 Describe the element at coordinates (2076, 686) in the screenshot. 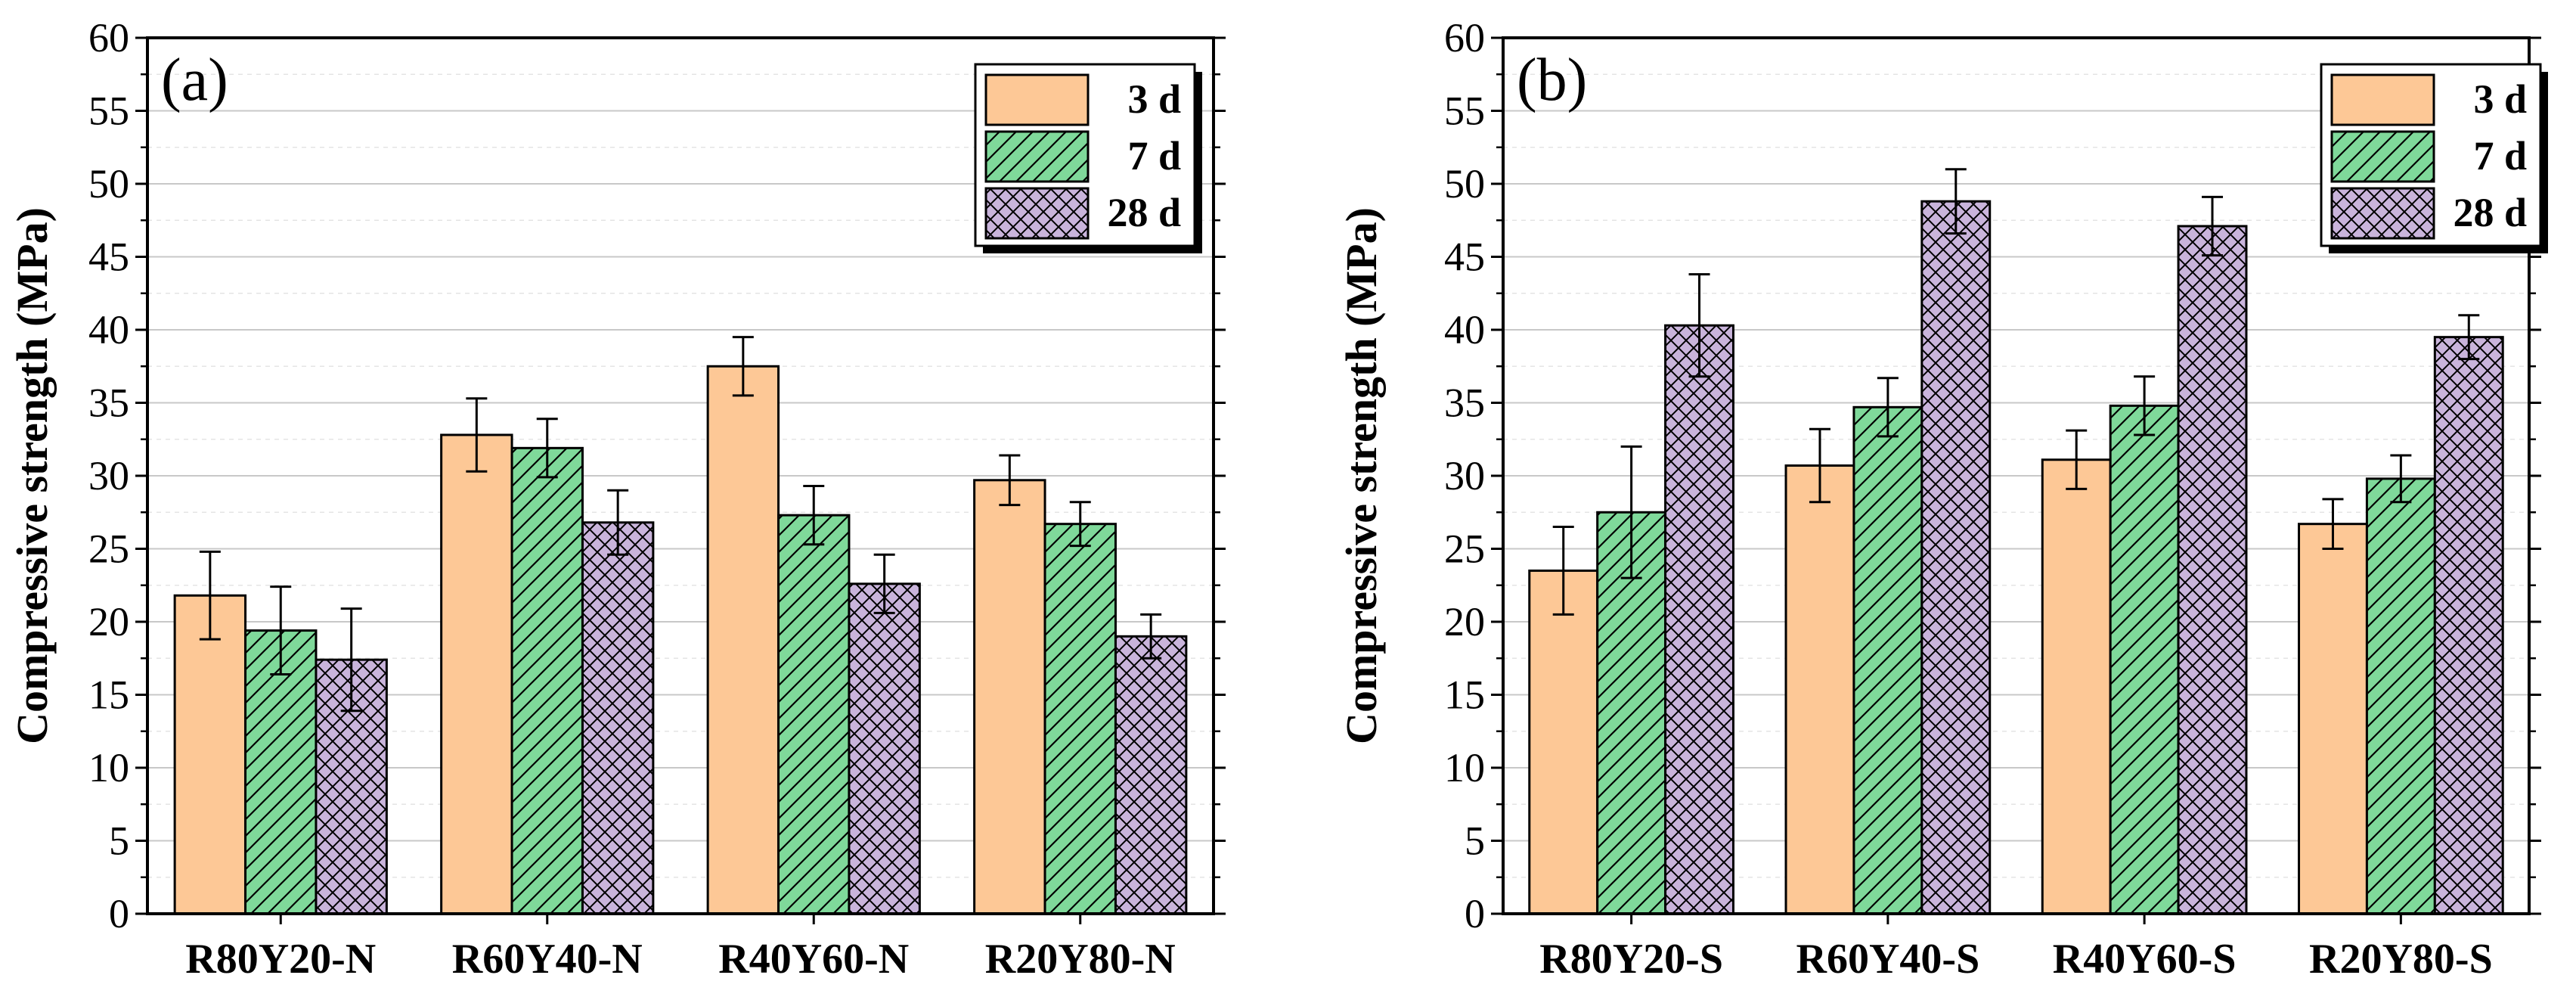

I see `bar-R40Y60-S-3d` at that location.